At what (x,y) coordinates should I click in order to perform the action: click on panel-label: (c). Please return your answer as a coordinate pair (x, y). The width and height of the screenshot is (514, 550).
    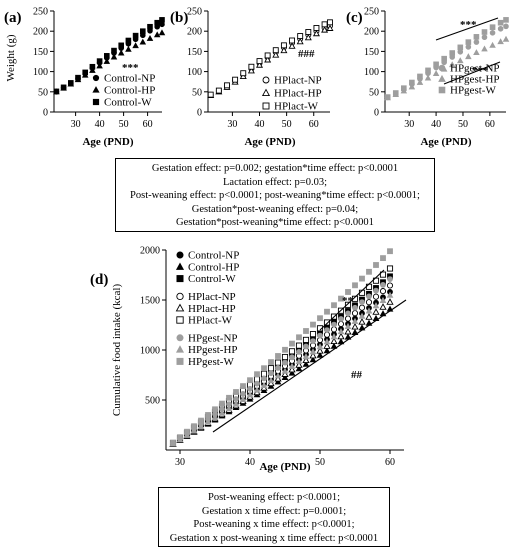
    Looking at the image, I should click on (354, 18).